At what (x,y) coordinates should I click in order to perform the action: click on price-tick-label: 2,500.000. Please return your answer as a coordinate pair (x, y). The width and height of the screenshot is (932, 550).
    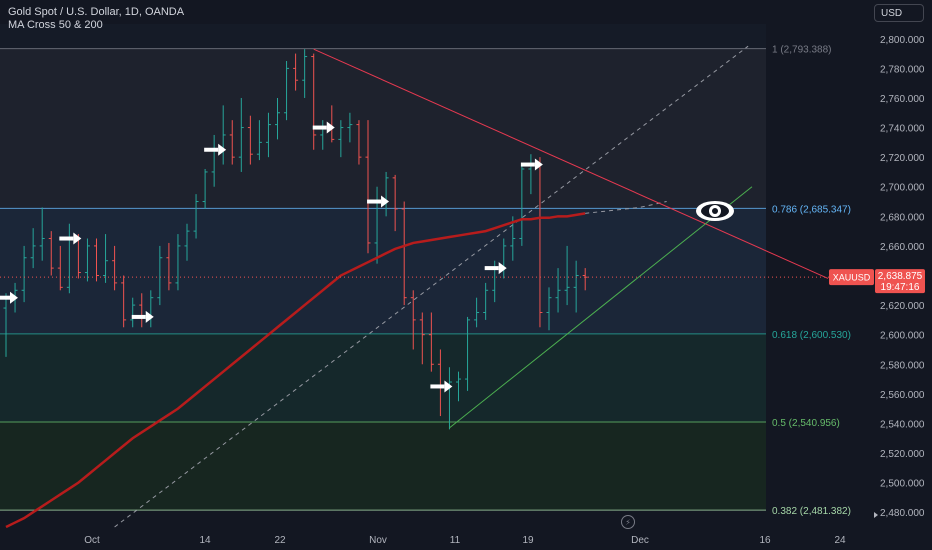
    Looking at the image, I should click on (902, 484).